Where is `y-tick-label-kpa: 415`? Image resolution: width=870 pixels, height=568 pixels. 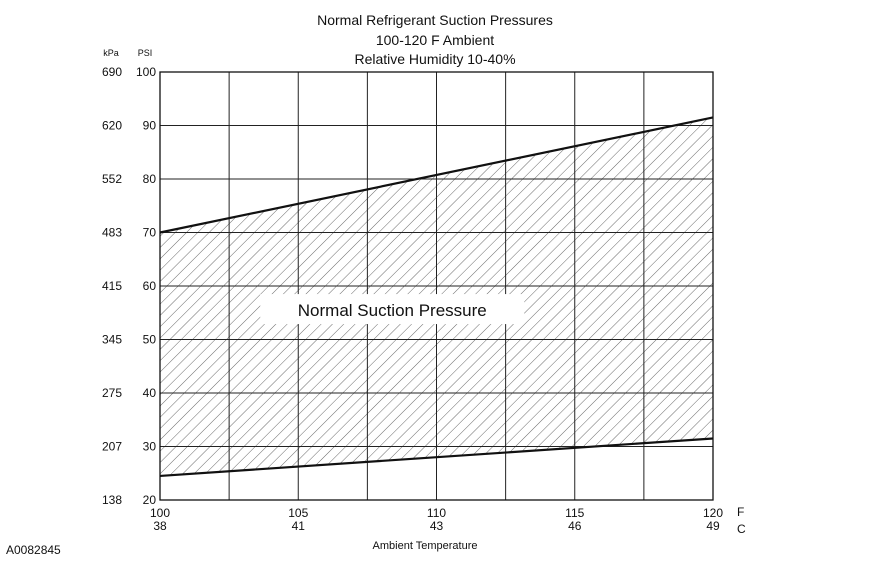 y-tick-label-kpa: 415 is located at coordinates (112, 286).